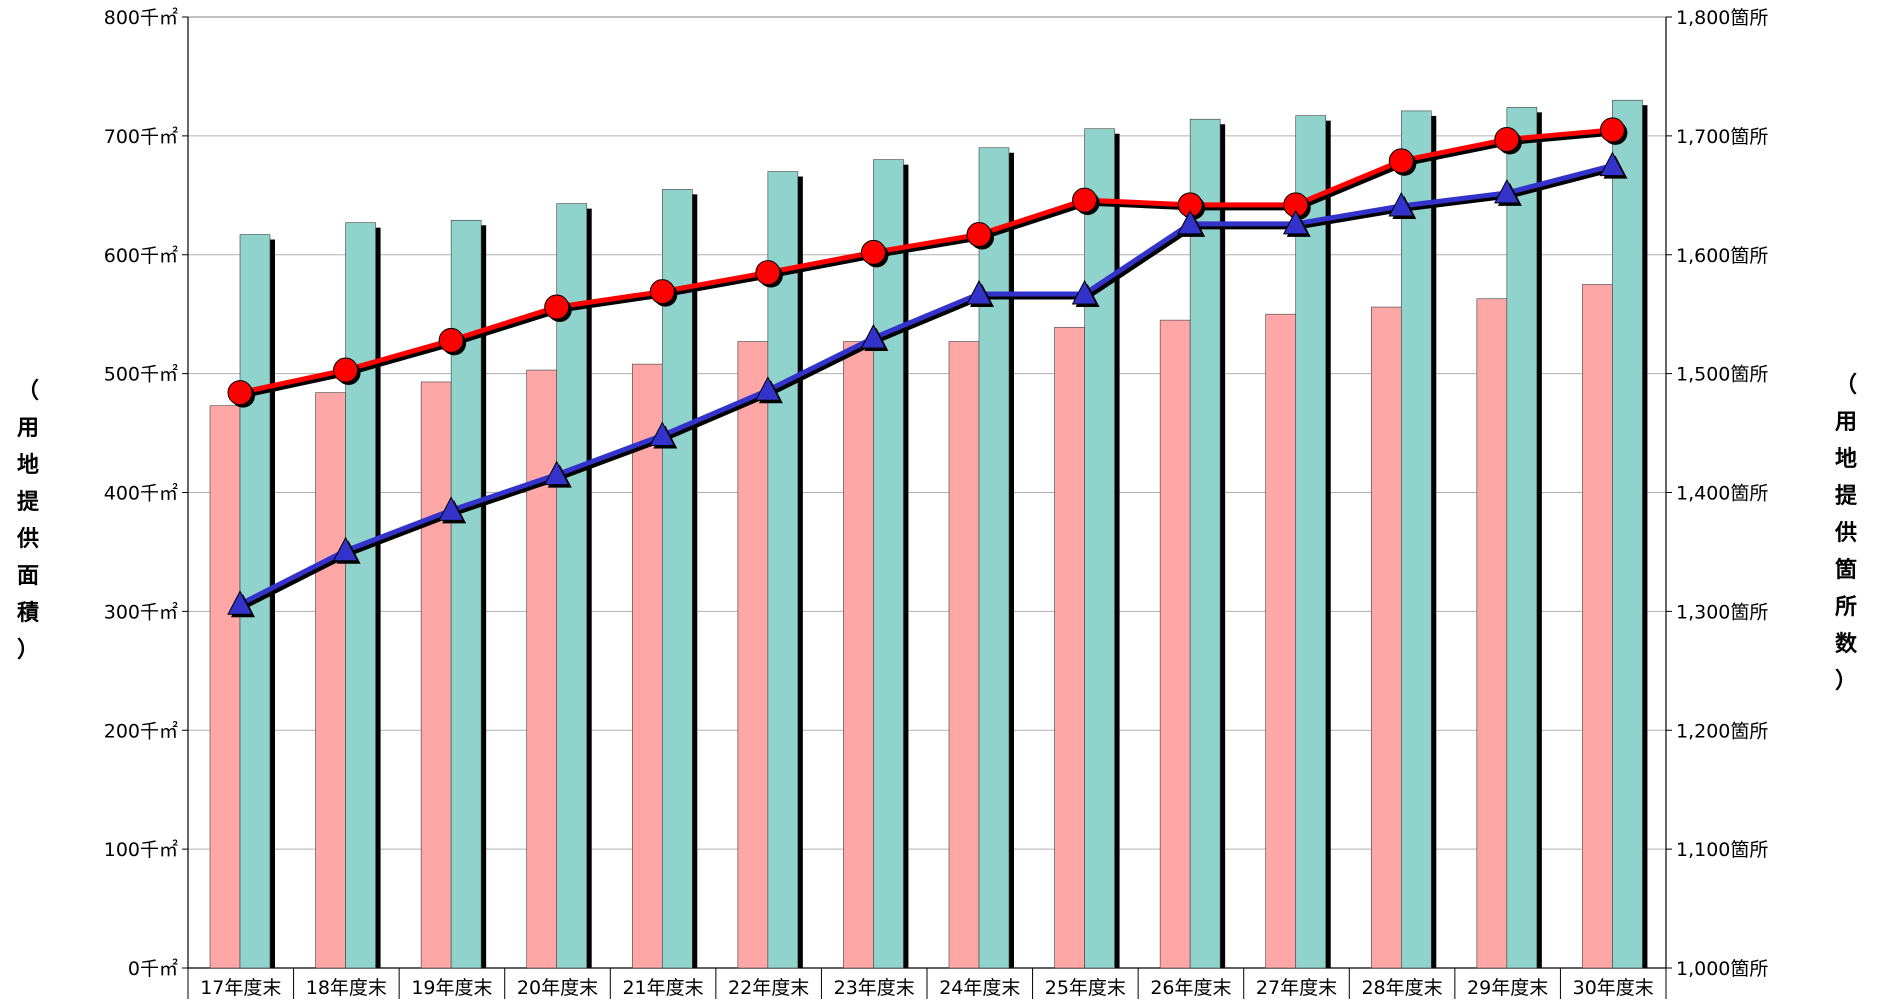 The image size is (1877, 1003). I want to click on x-axis-tick-label: 26年度末, so click(1190, 988).